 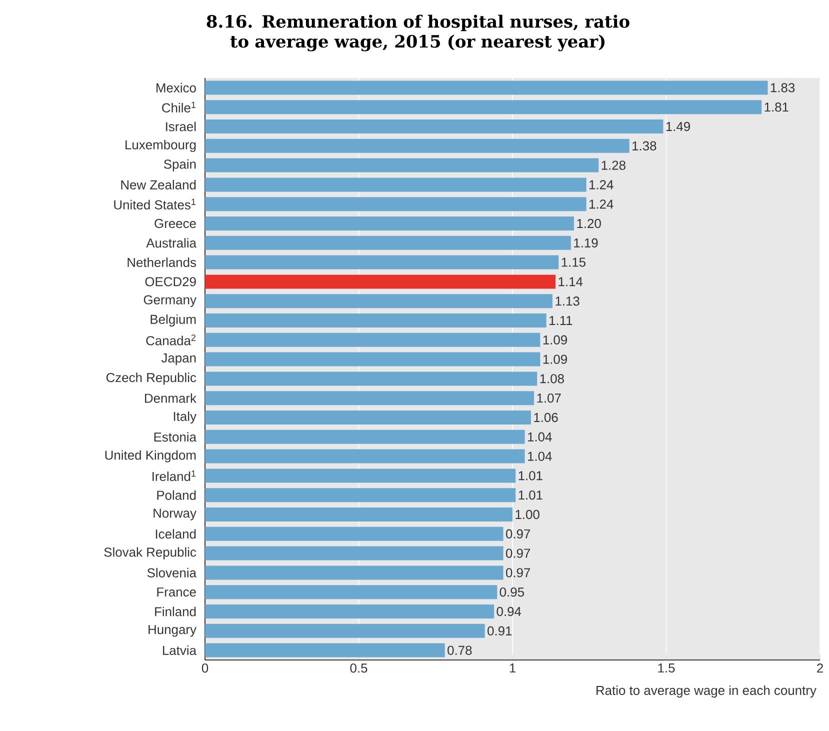 I want to click on x-tick-label: 0, so click(x=205, y=668).